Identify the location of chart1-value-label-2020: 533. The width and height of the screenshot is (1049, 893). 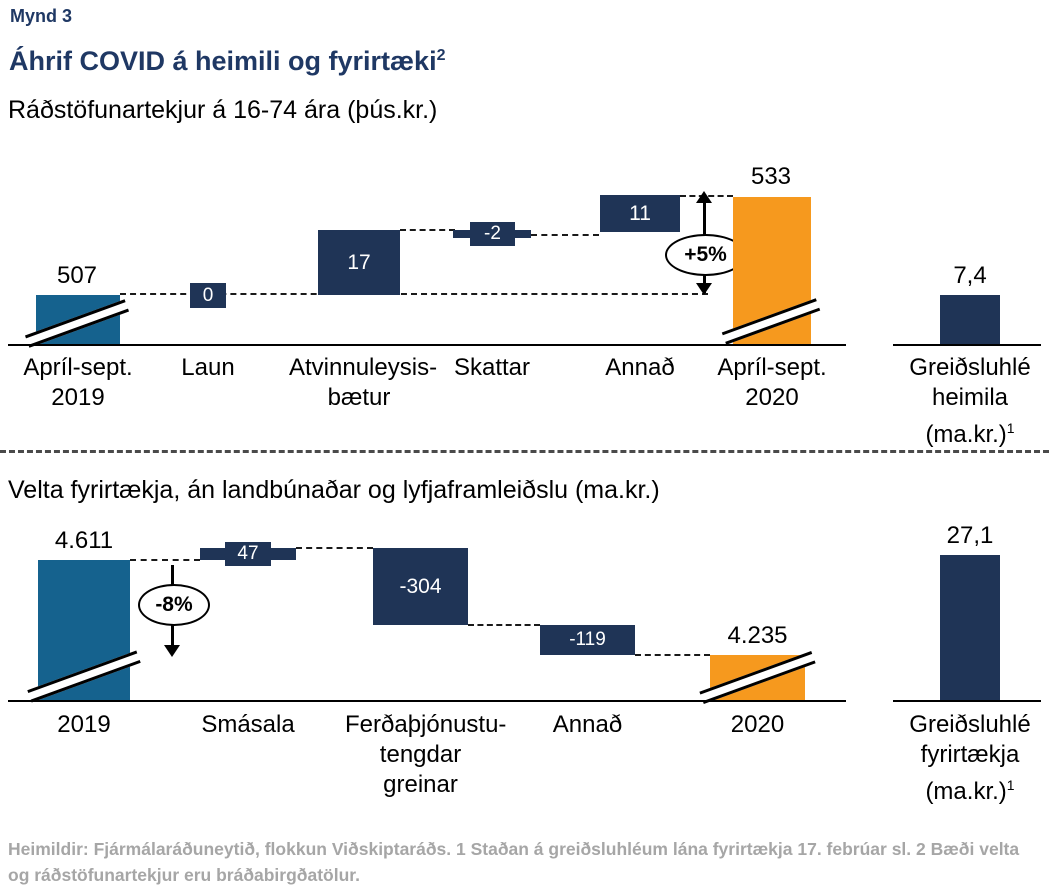
(771, 176).